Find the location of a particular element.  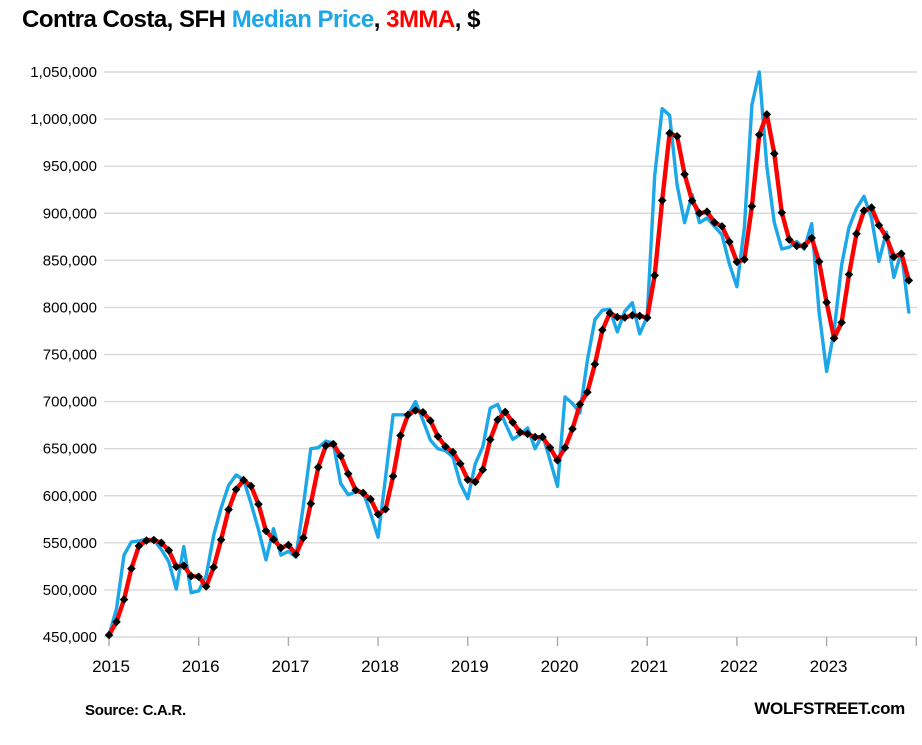

y-axis-label: 750,000 is located at coordinates (70, 355).